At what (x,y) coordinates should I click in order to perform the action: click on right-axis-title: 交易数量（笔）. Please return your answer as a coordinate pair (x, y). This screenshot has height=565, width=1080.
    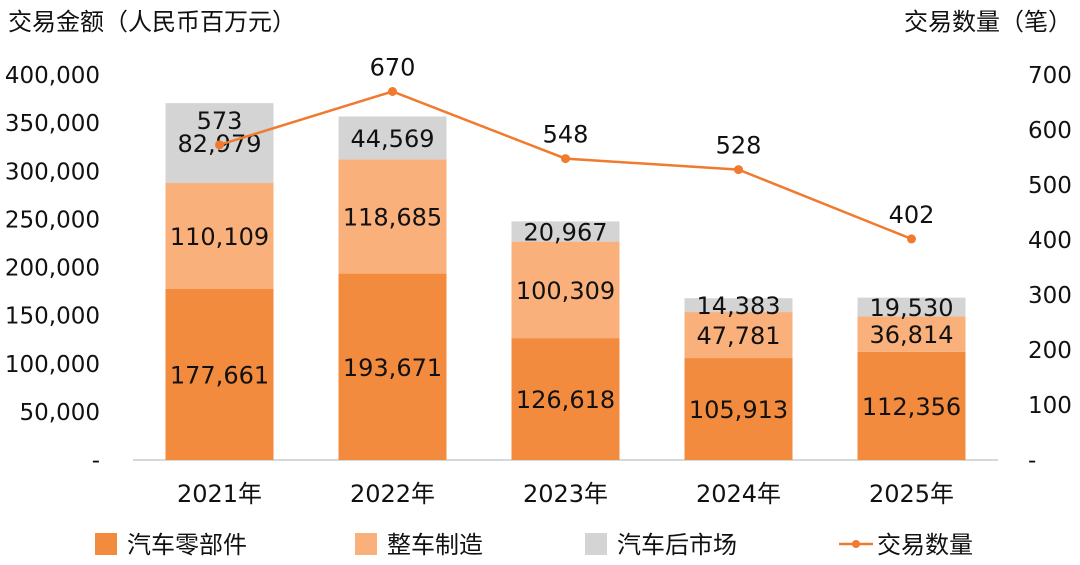
    Looking at the image, I should click on (988, 22).